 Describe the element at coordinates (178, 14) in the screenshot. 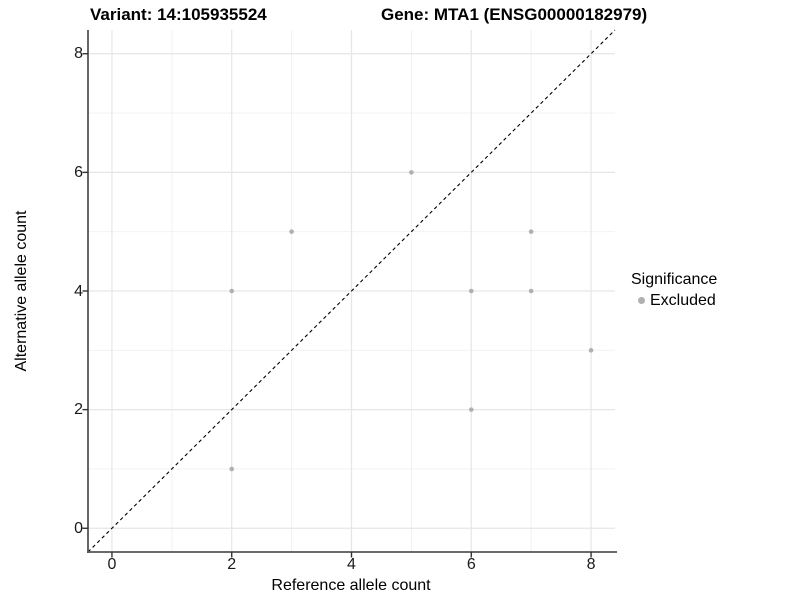

I see `plot-title-variant: Variant: 14:105935524` at that location.